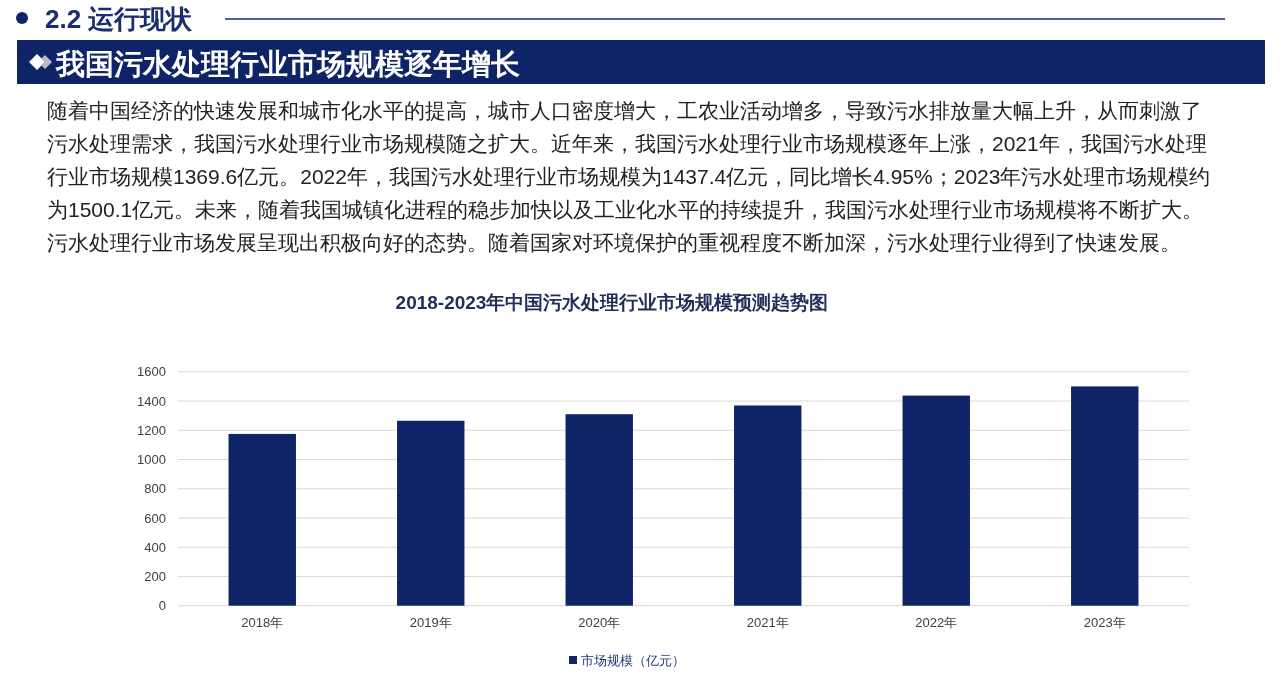 The height and width of the screenshot is (691, 1282). Describe the element at coordinates (155, 518) in the screenshot. I see `y-tick-label: 600` at that location.